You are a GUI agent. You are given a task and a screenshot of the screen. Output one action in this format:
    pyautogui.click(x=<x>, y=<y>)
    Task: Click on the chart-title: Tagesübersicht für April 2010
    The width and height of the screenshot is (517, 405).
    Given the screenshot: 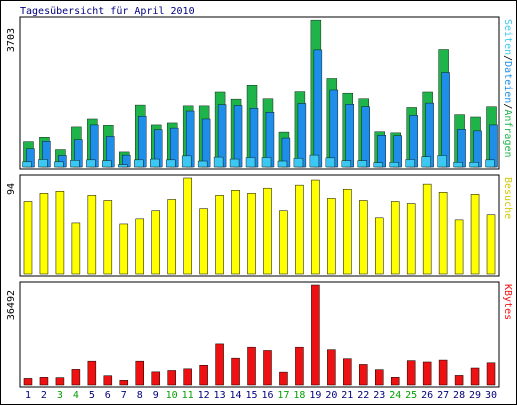 What is the action you would take?
    pyautogui.click(x=107, y=11)
    